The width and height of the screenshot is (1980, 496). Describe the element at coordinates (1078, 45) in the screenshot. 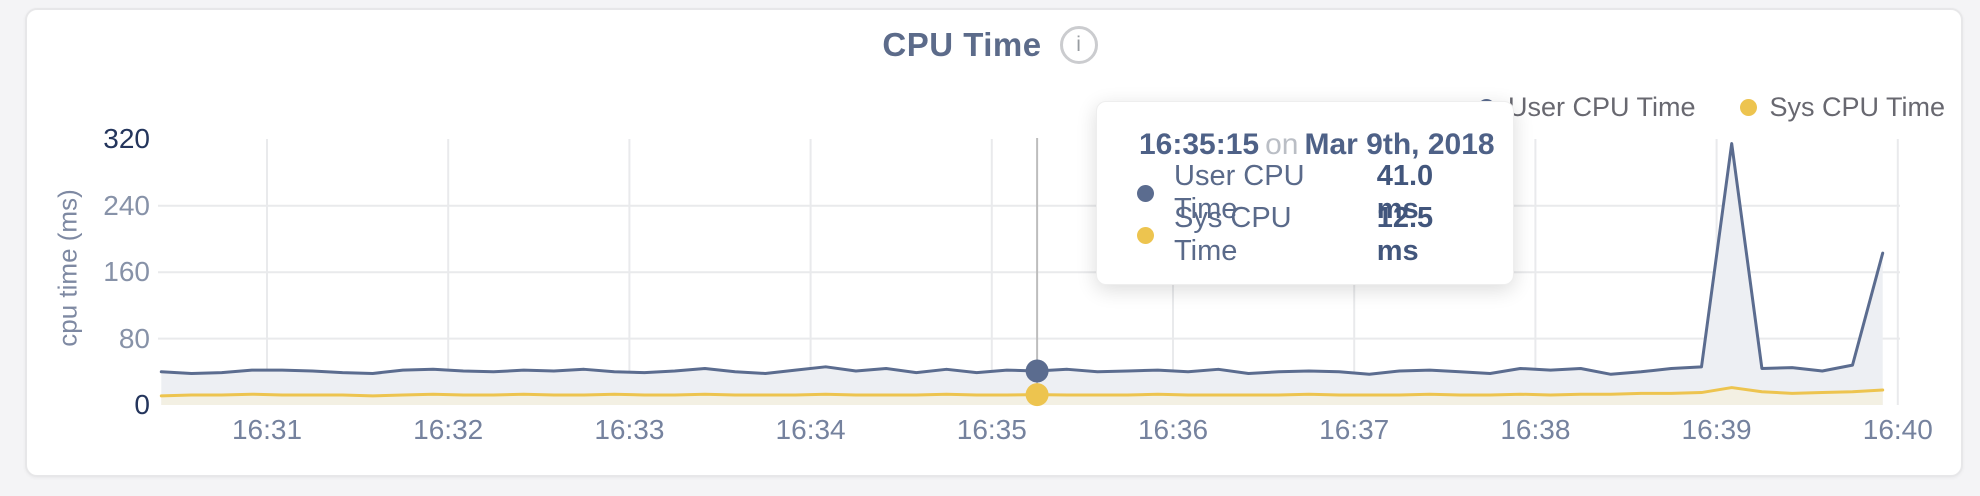

I see `info-icon: i` at that location.